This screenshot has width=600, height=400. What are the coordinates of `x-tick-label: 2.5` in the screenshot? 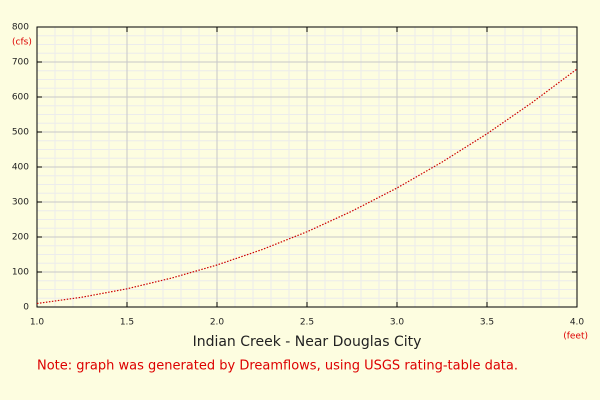 It's located at (307, 323).